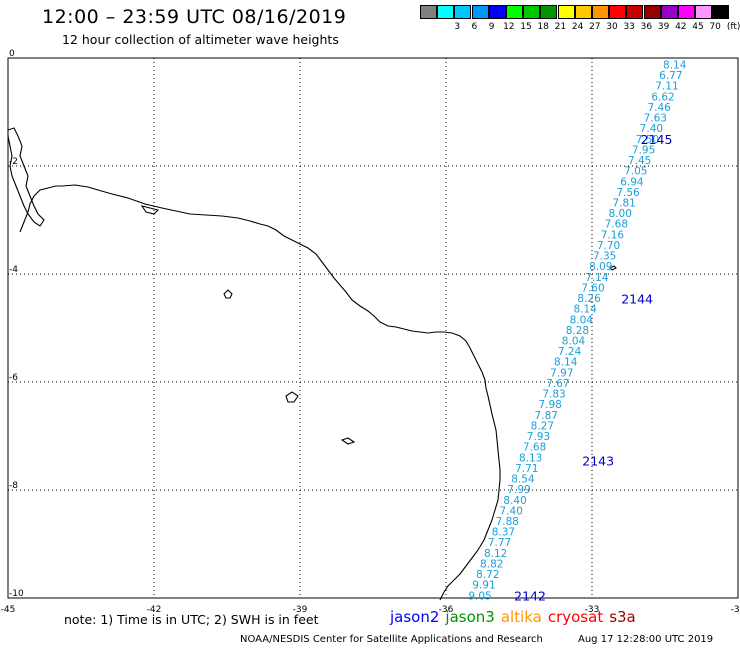 The height and width of the screenshot is (650, 740). Describe the element at coordinates (670, 76) in the screenshot. I see `wave-height-value: 6.77` at that location.